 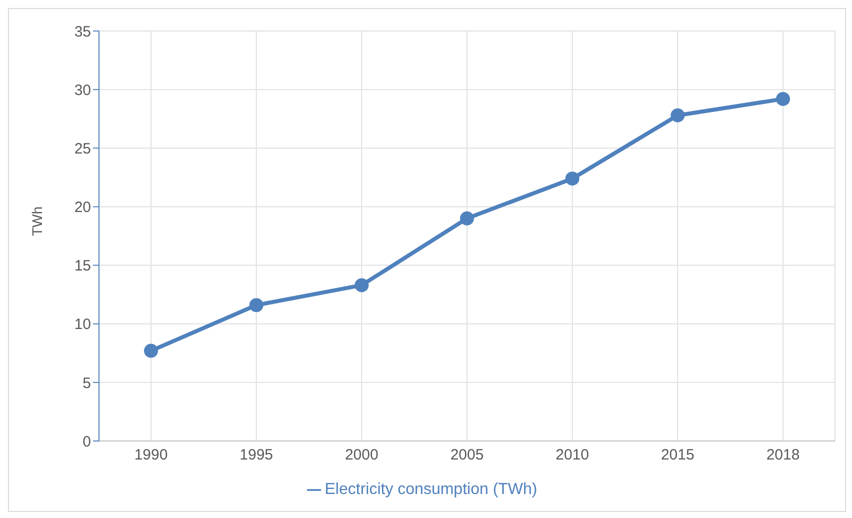 I want to click on x-tick-label: 2018, so click(x=783, y=455).